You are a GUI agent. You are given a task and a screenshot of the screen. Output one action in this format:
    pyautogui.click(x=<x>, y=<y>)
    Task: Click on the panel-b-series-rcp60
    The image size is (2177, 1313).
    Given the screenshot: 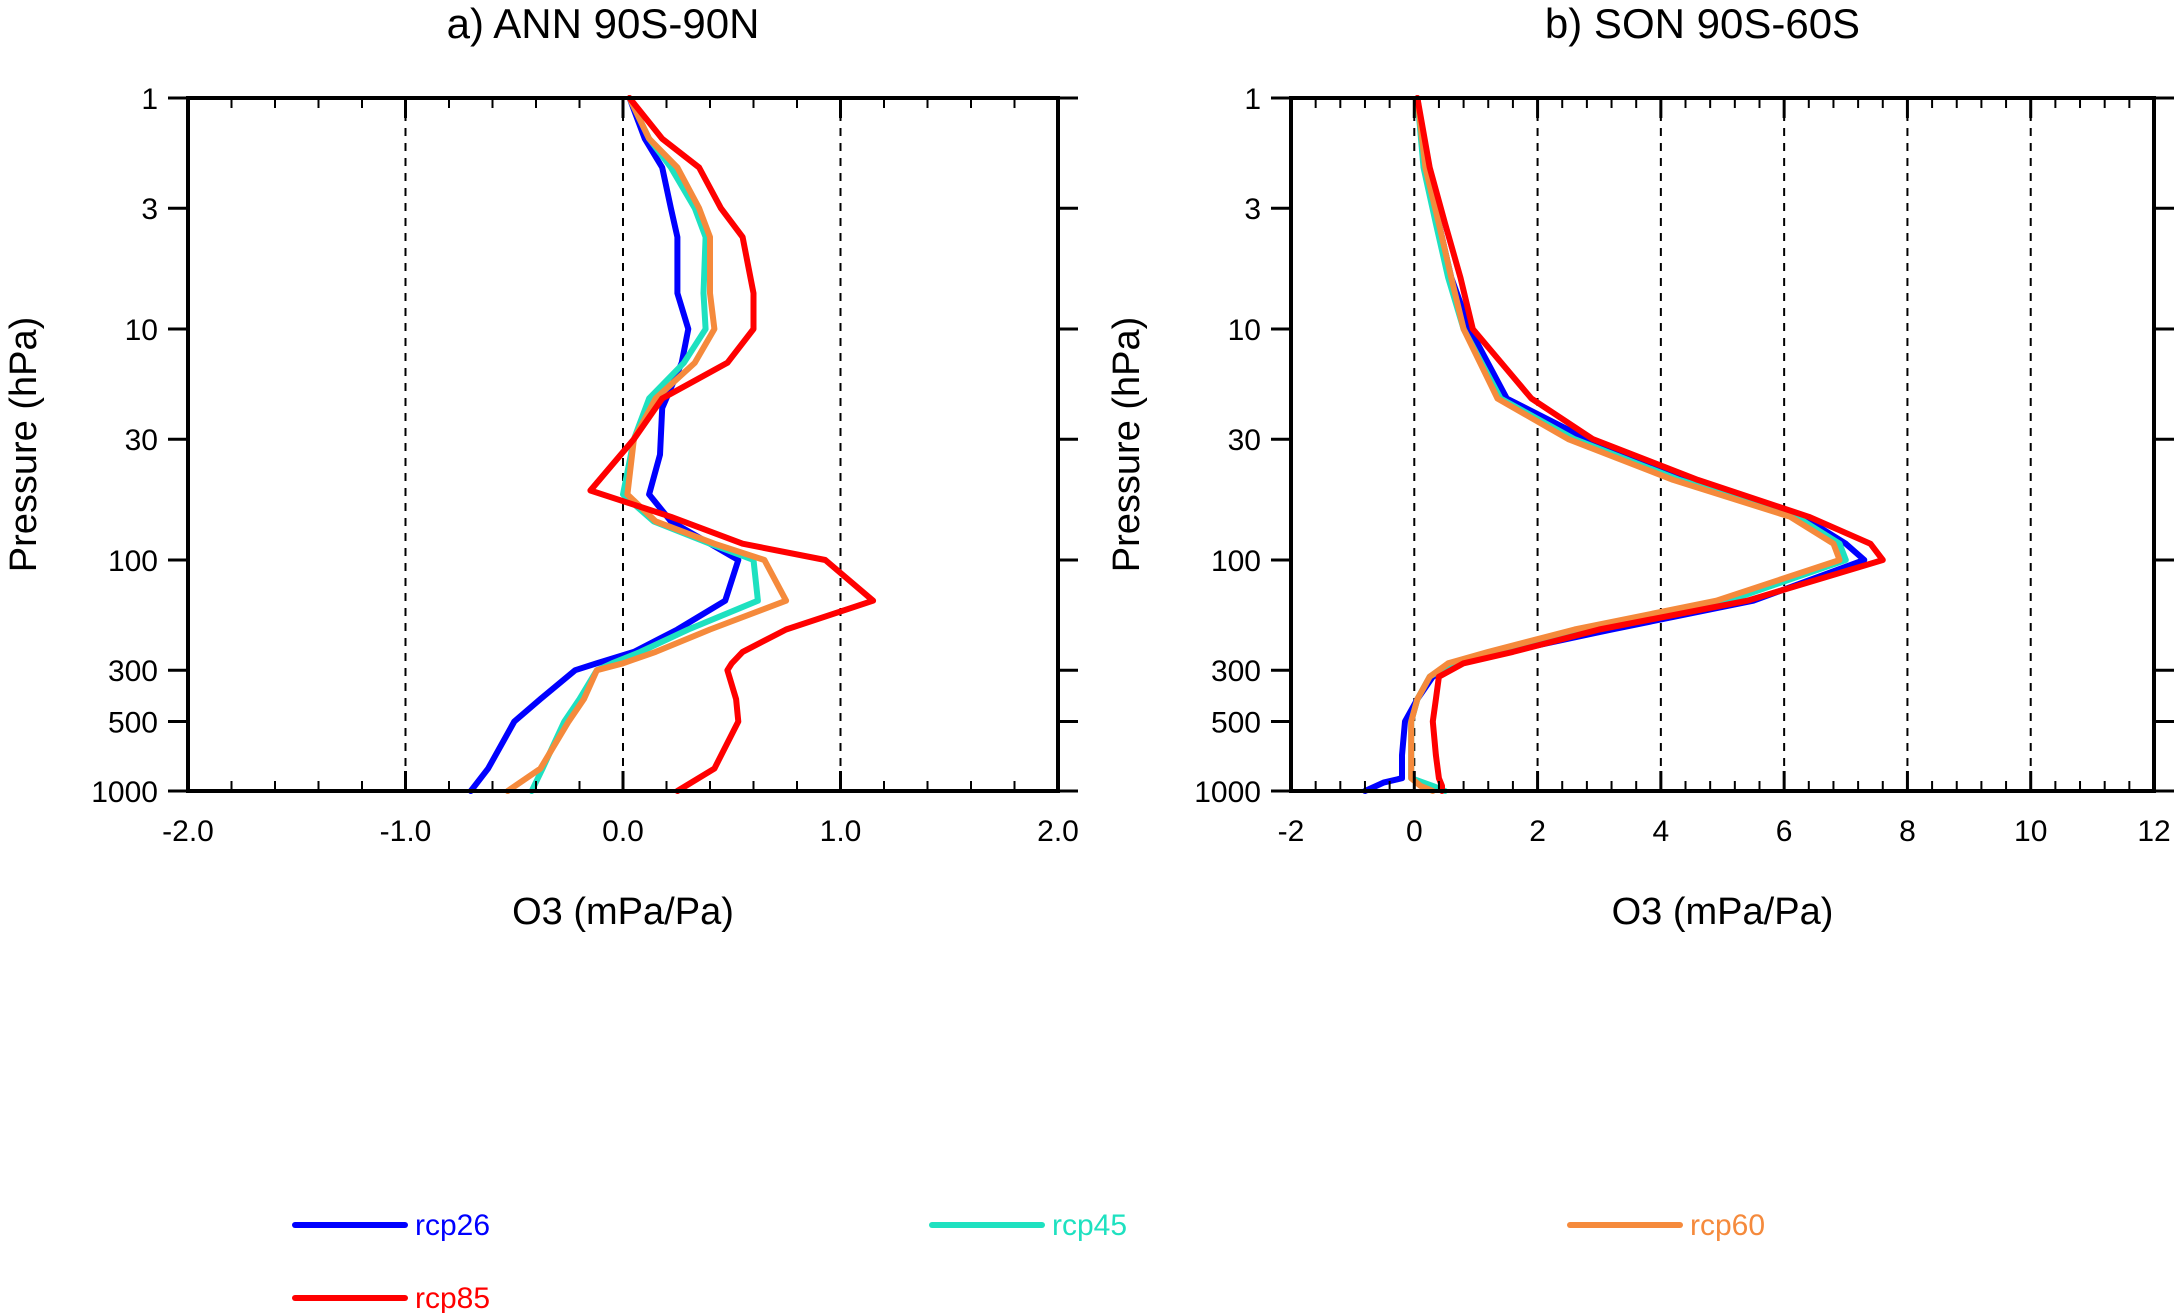 What is the action you would take?
    pyautogui.click(x=1625, y=444)
    